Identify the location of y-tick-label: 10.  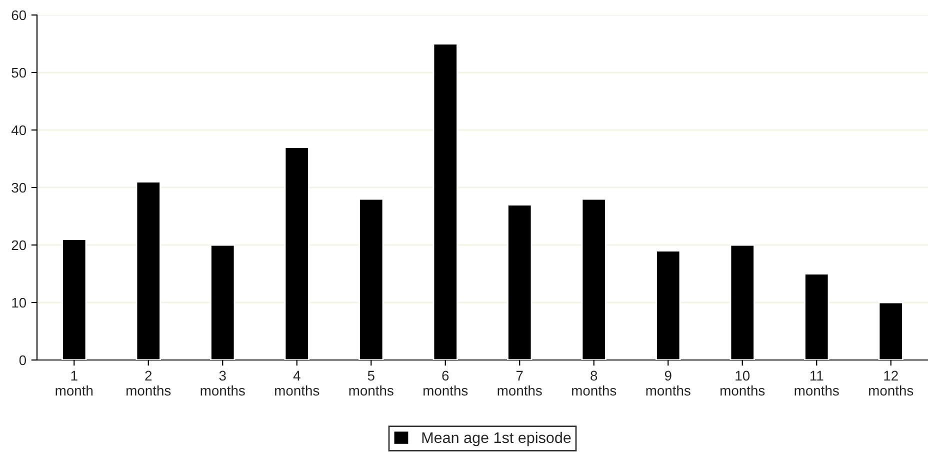
(19, 303).